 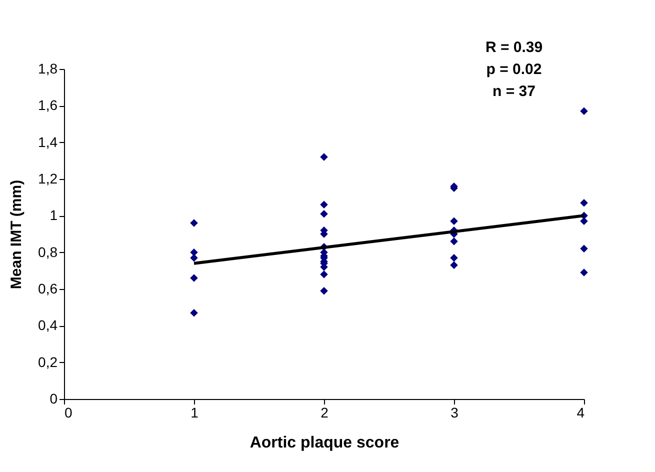 I want to click on y-tick-label: 1,8, so click(x=48, y=68).